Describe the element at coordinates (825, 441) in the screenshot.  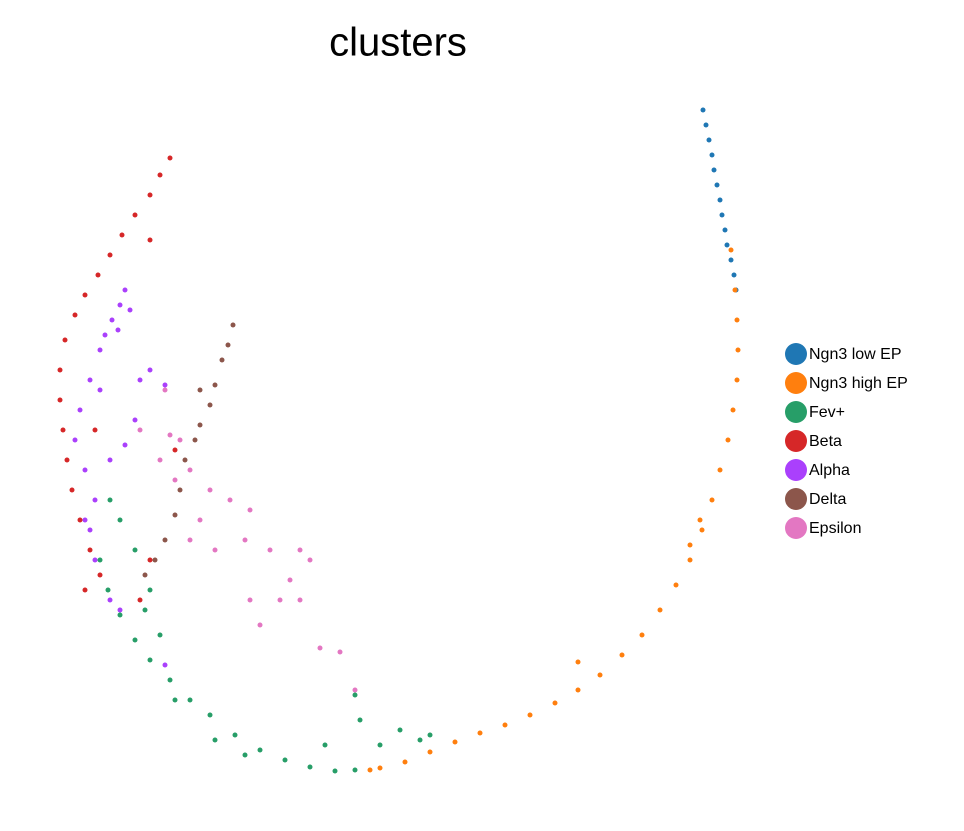
I see `legend-label: Beta` at that location.